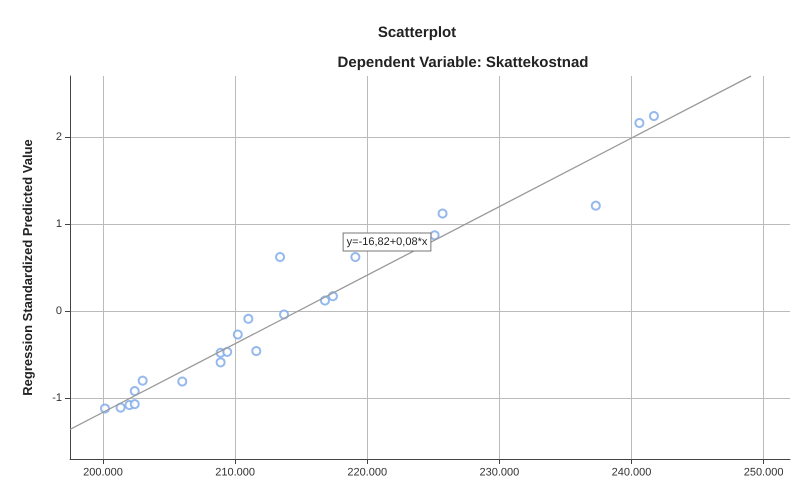 The image size is (800, 486). What do you see at coordinates (103, 472) in the screenshot?
I see `x-tick-label: 200.000` at bounding box center [103, 472].